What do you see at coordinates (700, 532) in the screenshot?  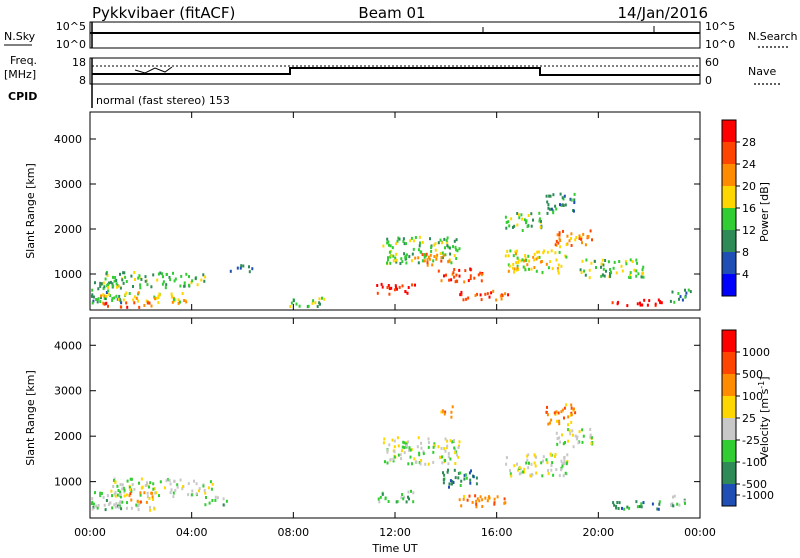 I see `time-tick-label: 00:00` at bounding box center [700, 532].